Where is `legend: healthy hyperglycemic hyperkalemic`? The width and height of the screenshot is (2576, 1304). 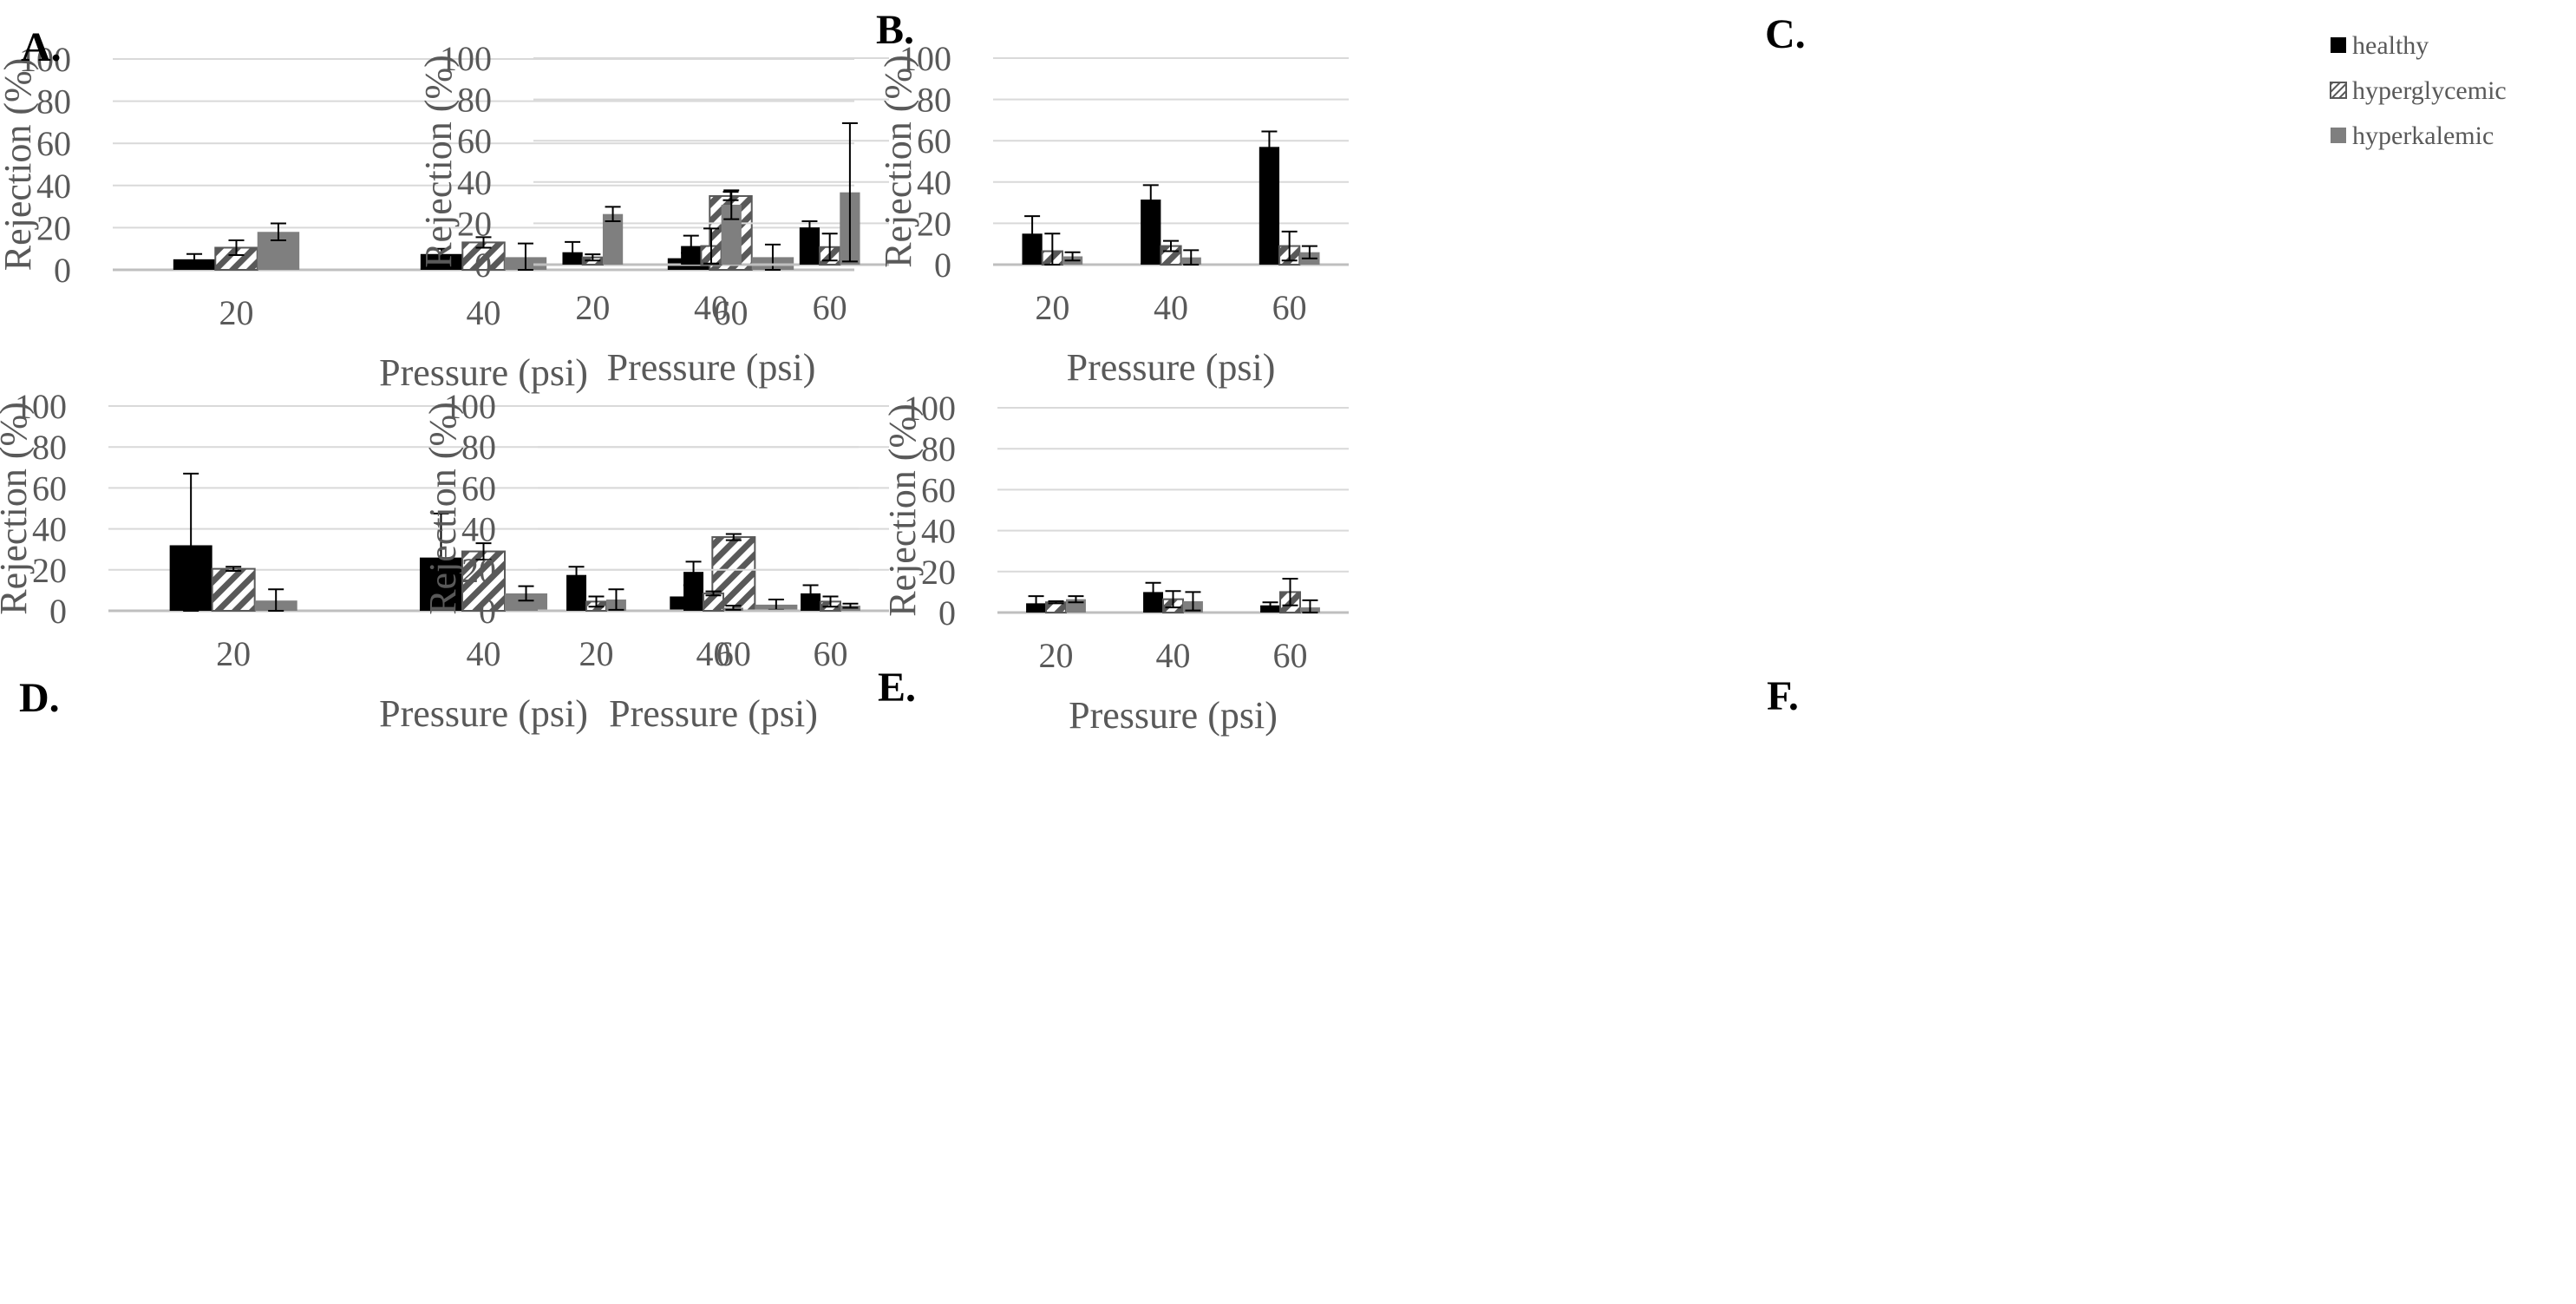
legend: healthy hyperglycemic hyperkalemic is located at coordinates (2418, 91).